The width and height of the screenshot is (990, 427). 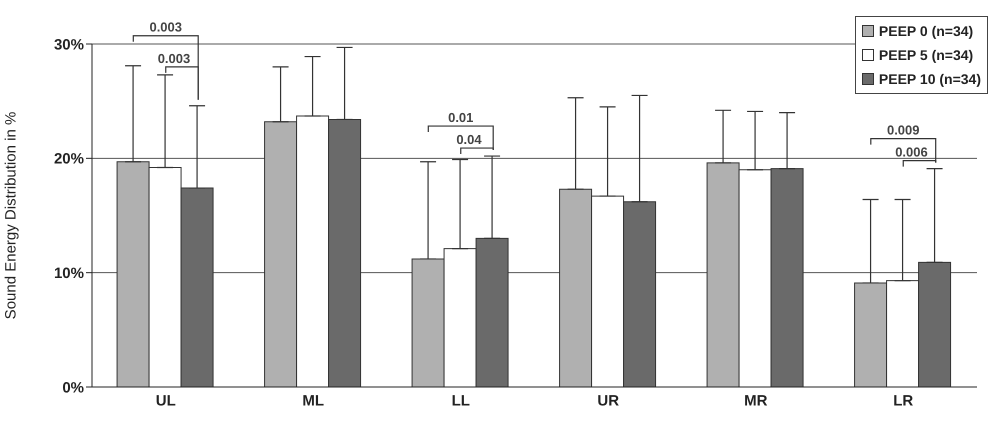 I want to click on x-tick-label: UL, so click(x=166, y=401).